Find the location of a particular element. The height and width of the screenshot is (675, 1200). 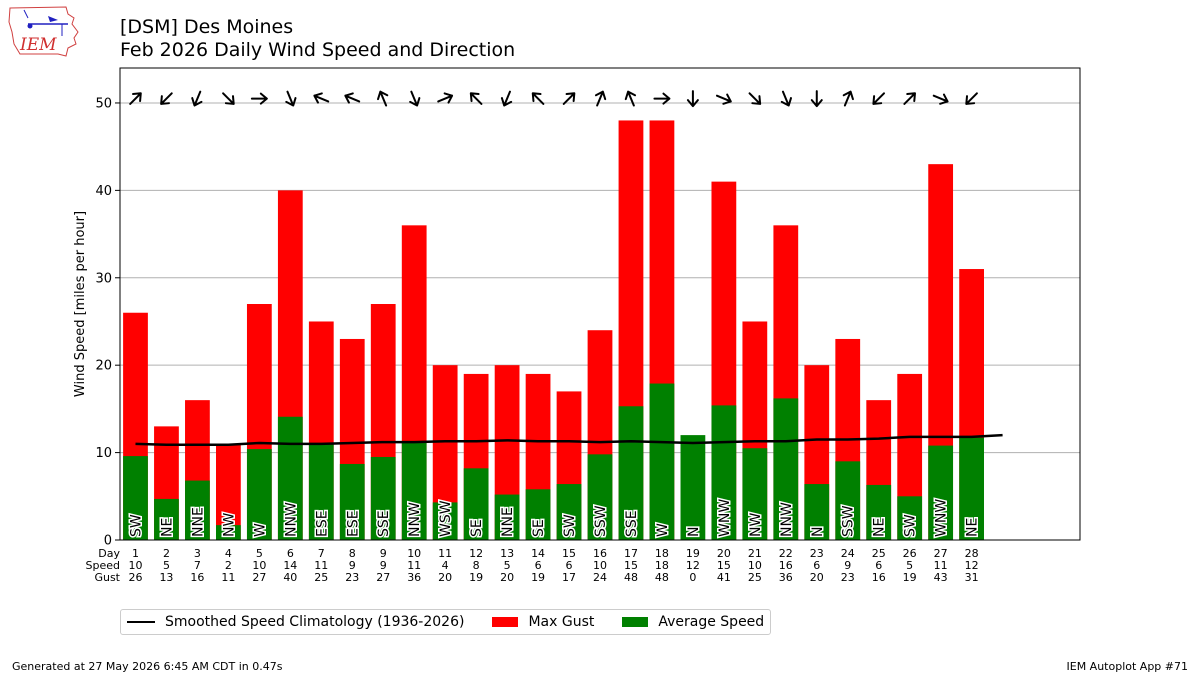

table-cell: 19 is located at coordinates (476, 577).